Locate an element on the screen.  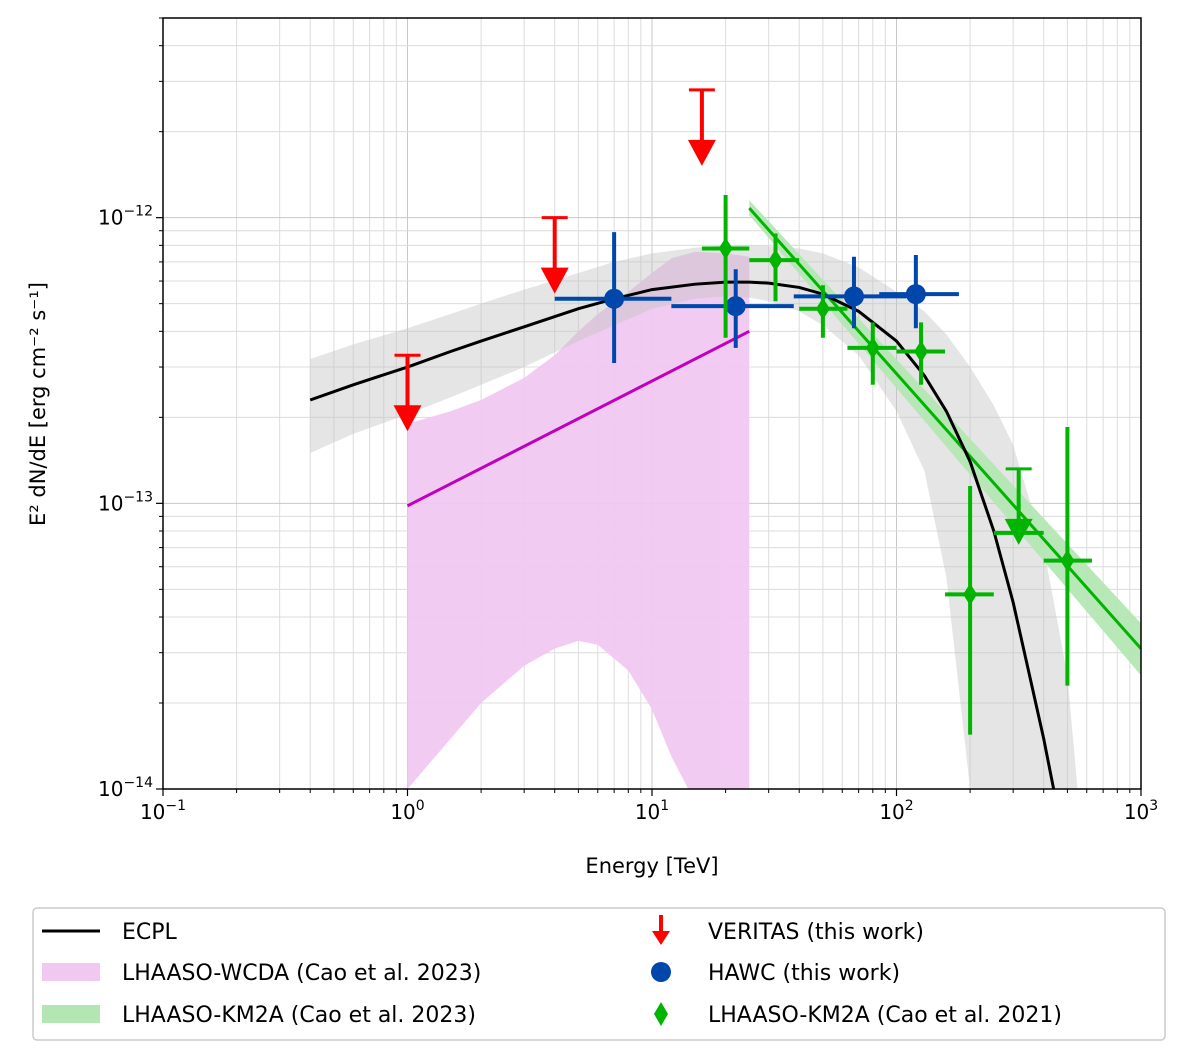
y-tick-label: 10−13 is located at coordinates (125, 502).